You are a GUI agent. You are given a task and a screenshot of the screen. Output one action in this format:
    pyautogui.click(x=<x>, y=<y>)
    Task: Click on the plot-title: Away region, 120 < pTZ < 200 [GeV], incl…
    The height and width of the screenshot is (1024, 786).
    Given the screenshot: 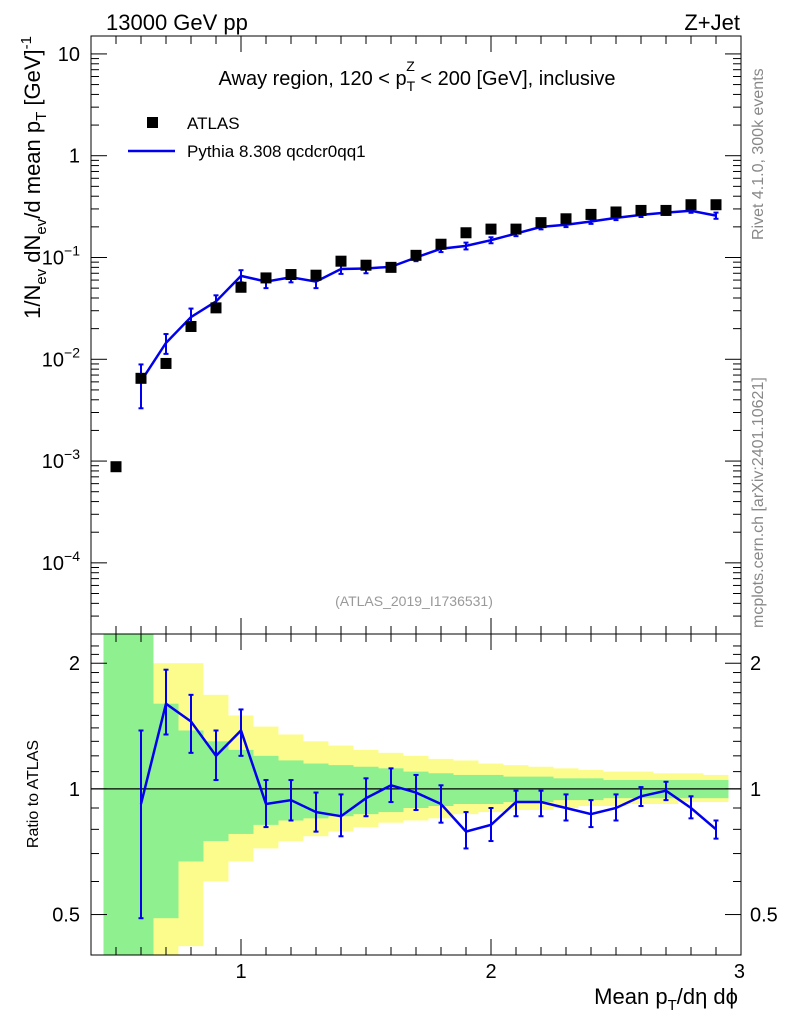 What is the action you would take?
    pyautogui.click(x=417, y=76)
    